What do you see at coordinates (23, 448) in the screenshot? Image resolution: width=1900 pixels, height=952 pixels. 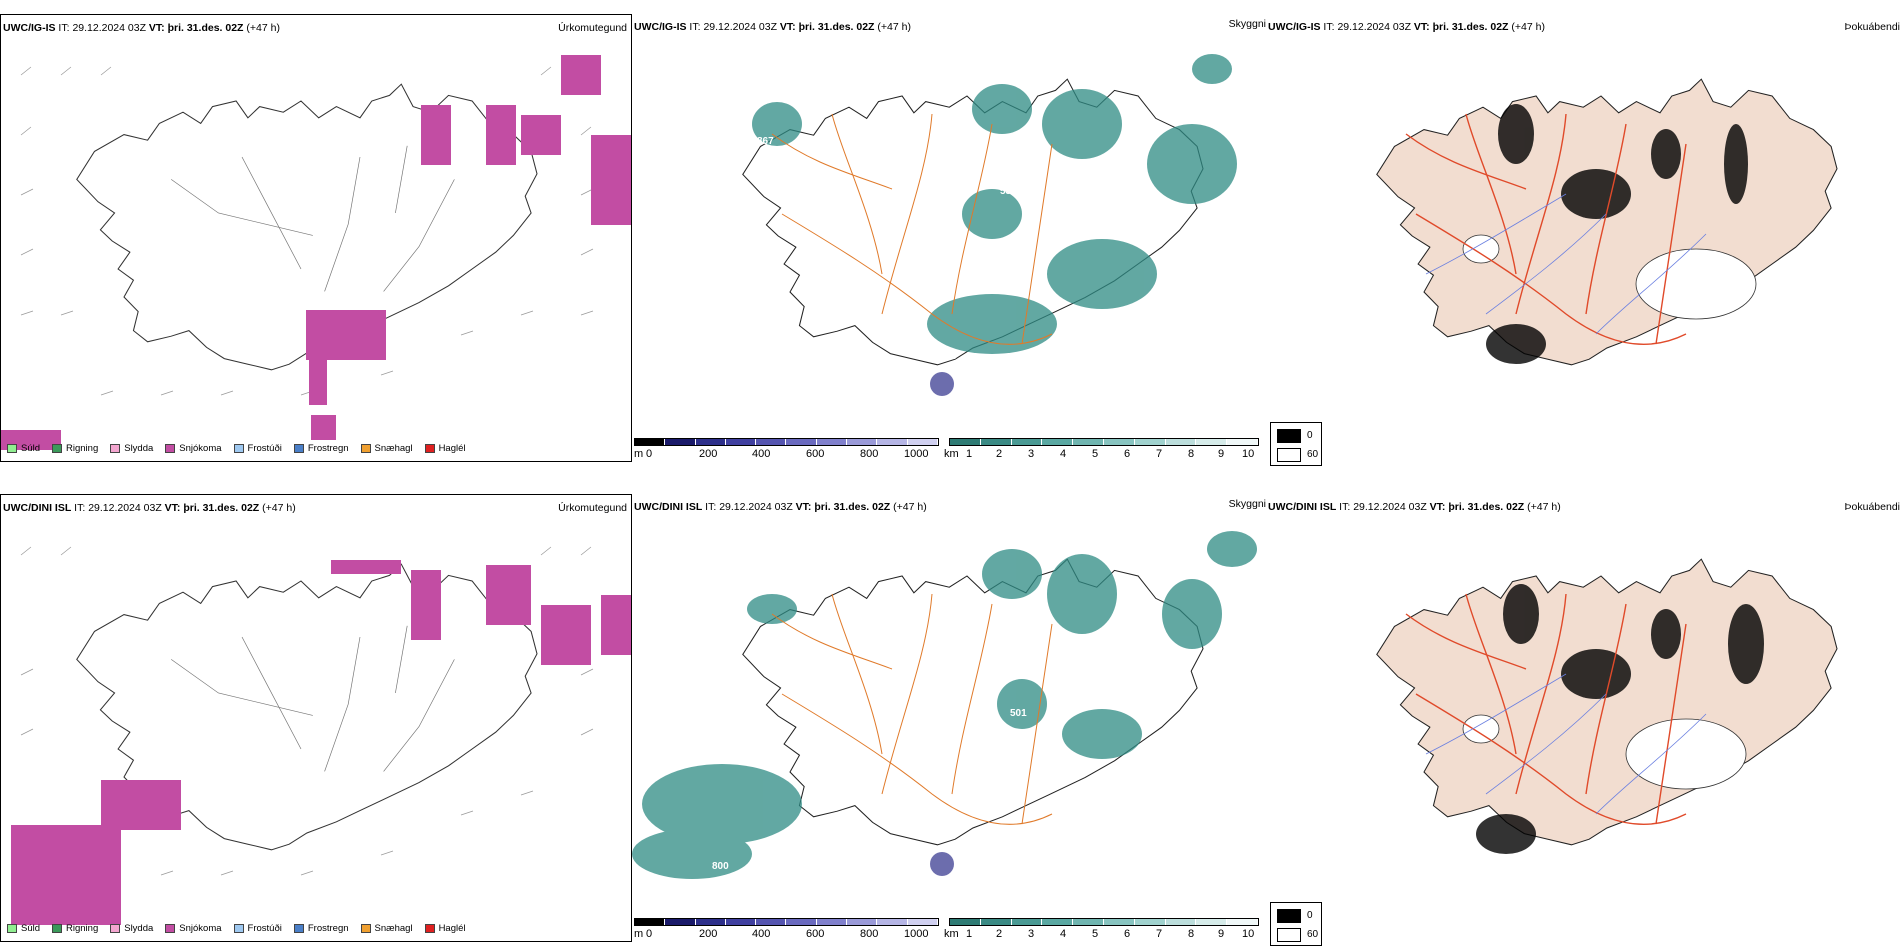 I see `legend-item: Súld` at bounding box center [23, 448].